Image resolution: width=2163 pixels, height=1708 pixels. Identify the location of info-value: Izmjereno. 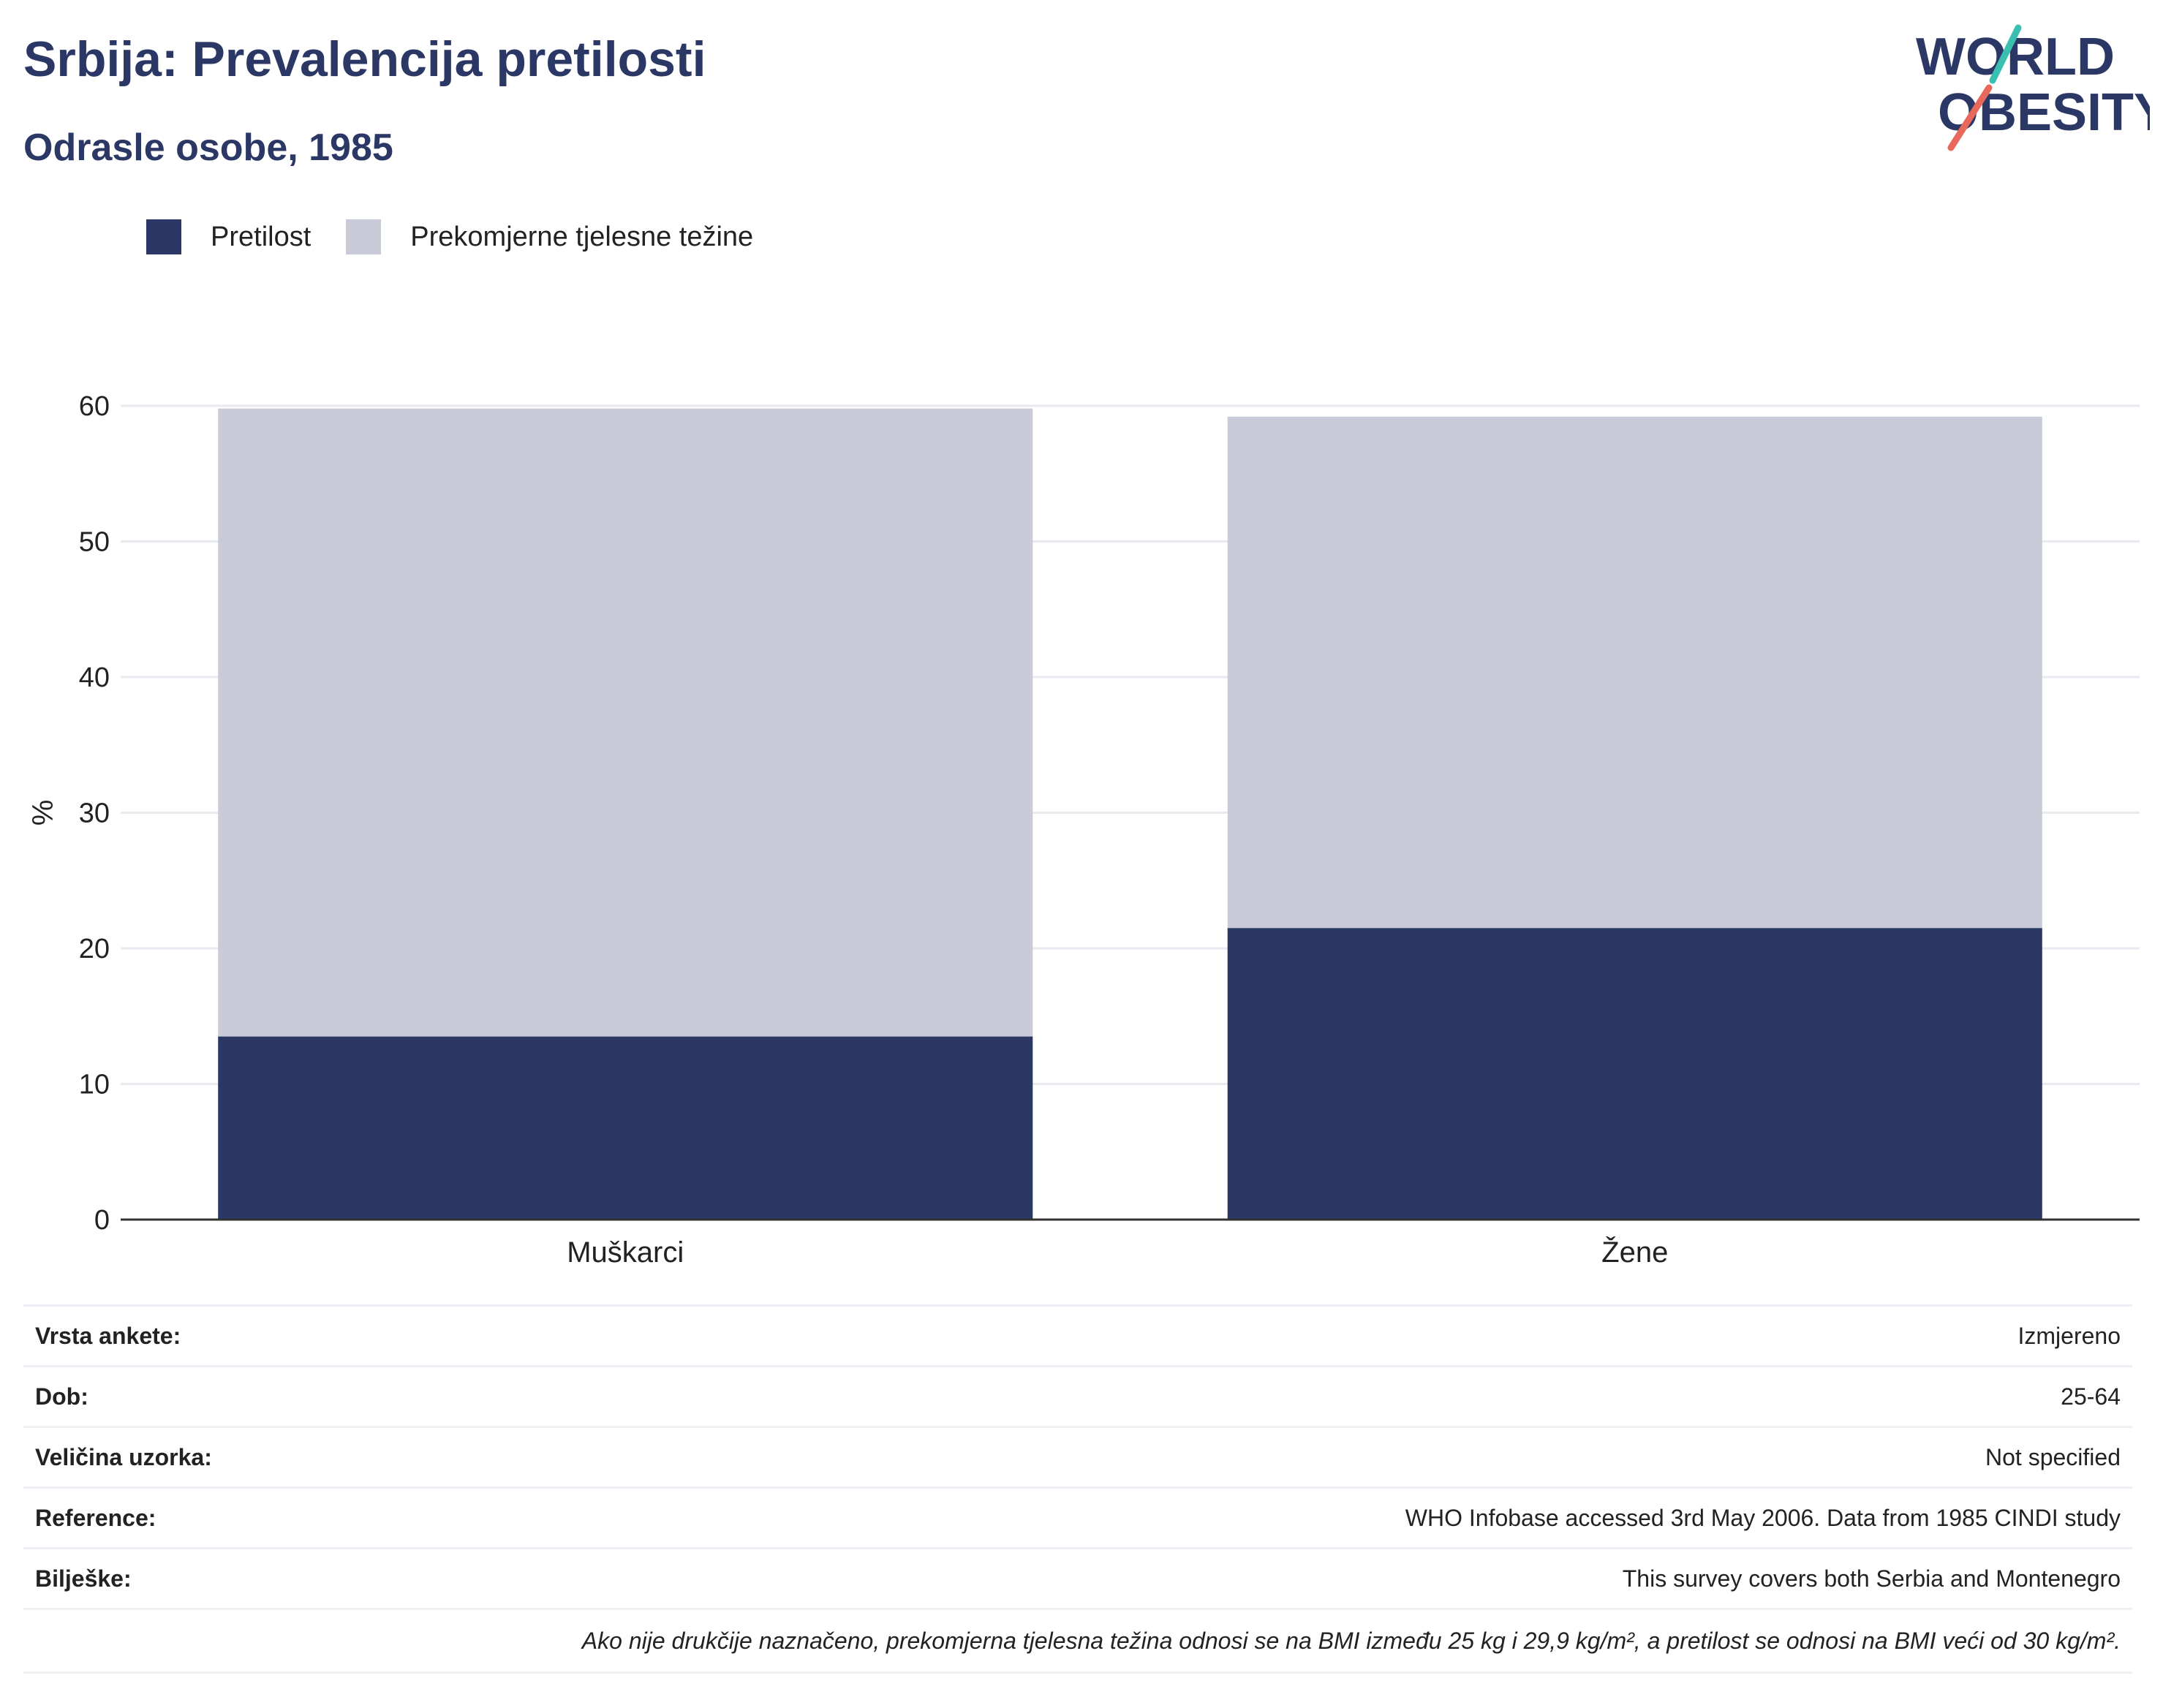
(1303, 1335).